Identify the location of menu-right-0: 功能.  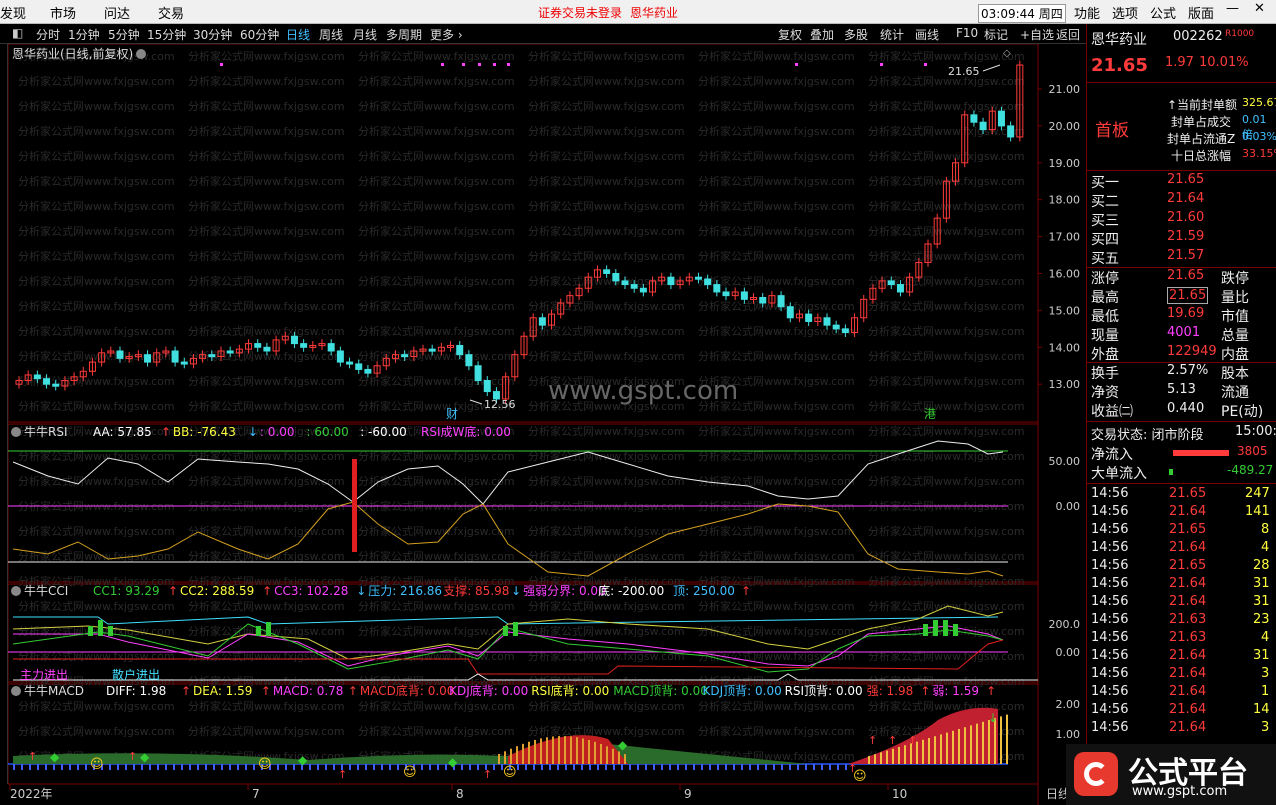
(1087, 14).